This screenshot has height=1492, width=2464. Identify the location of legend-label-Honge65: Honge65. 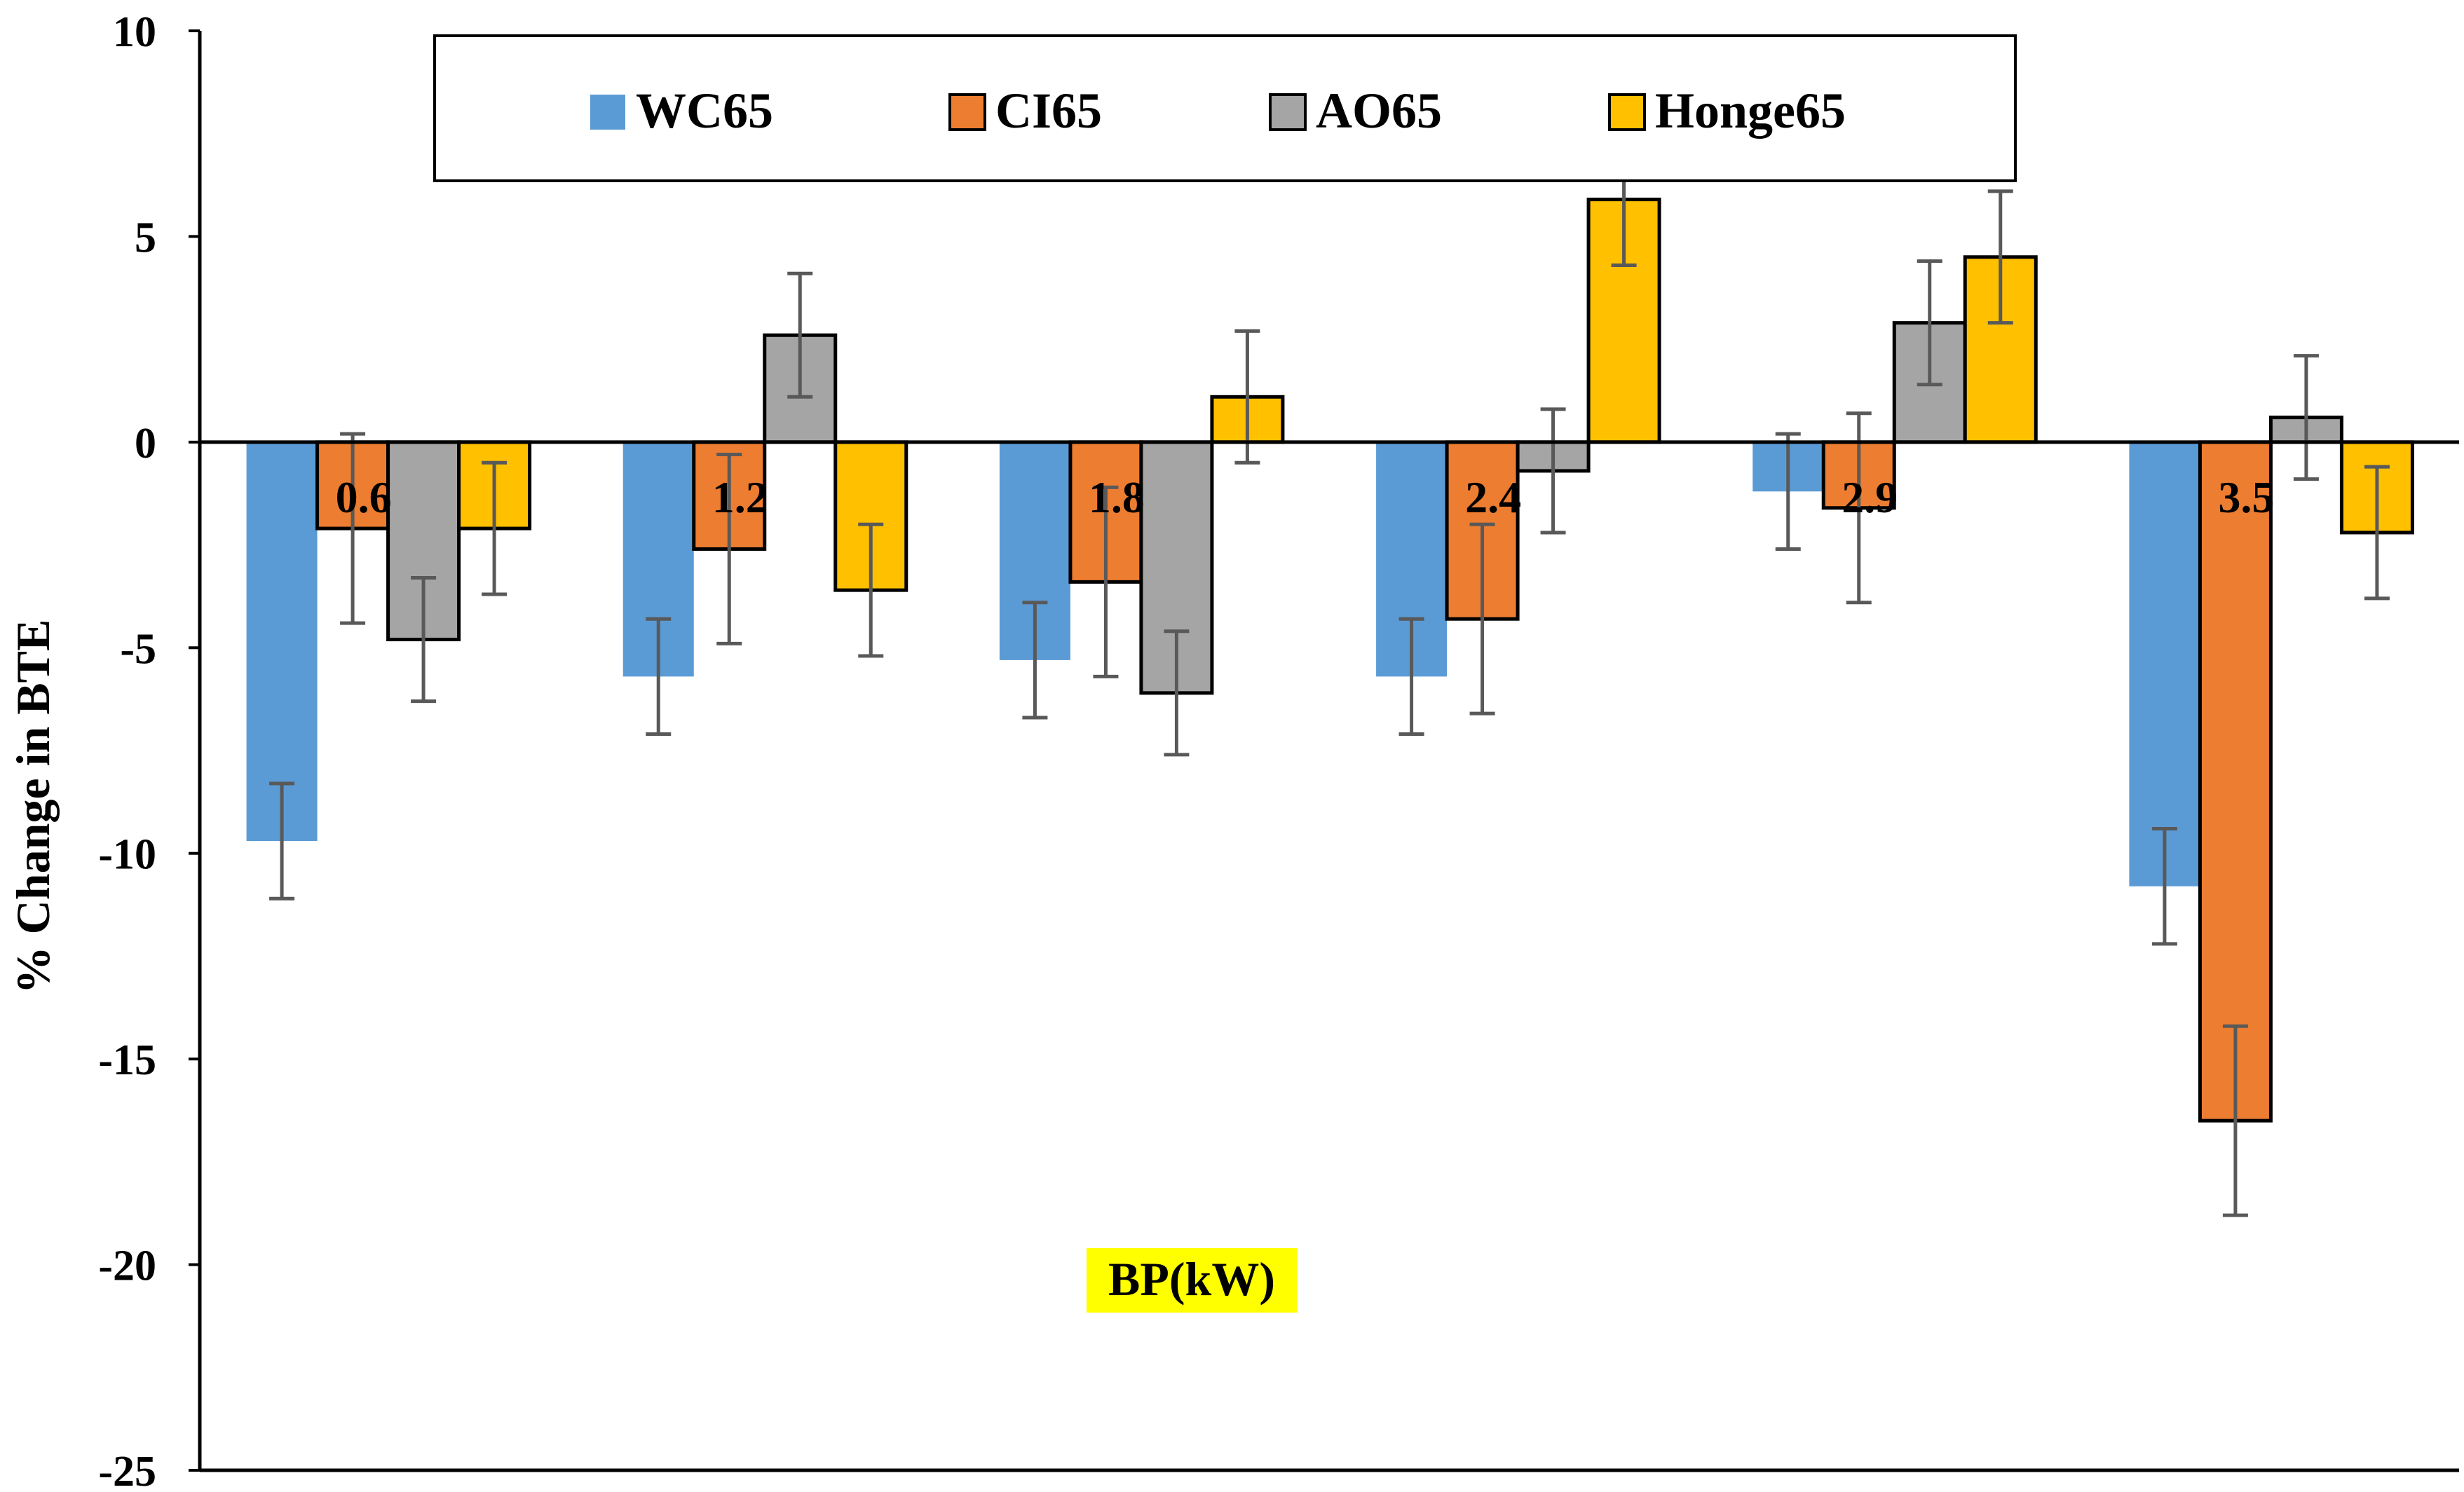
(1750, 111).